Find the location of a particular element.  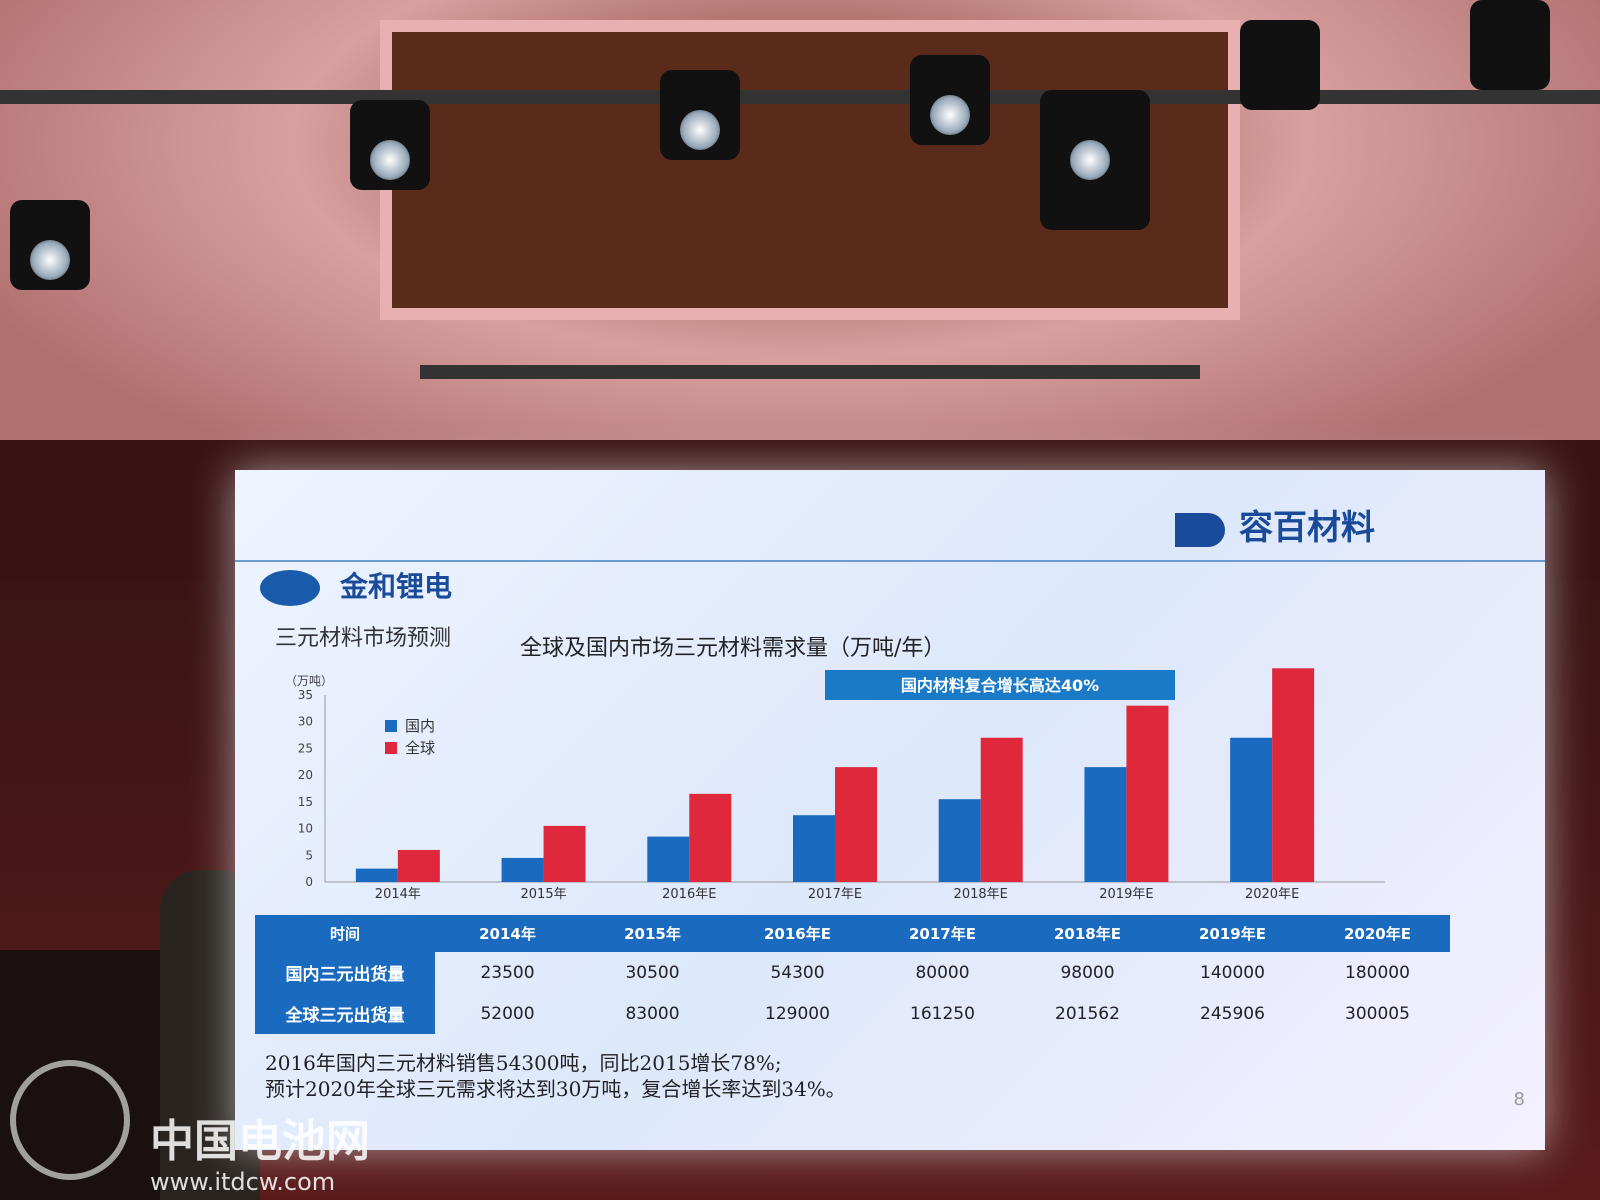

table-cell: 80000 is located at coordinates (942, 972).